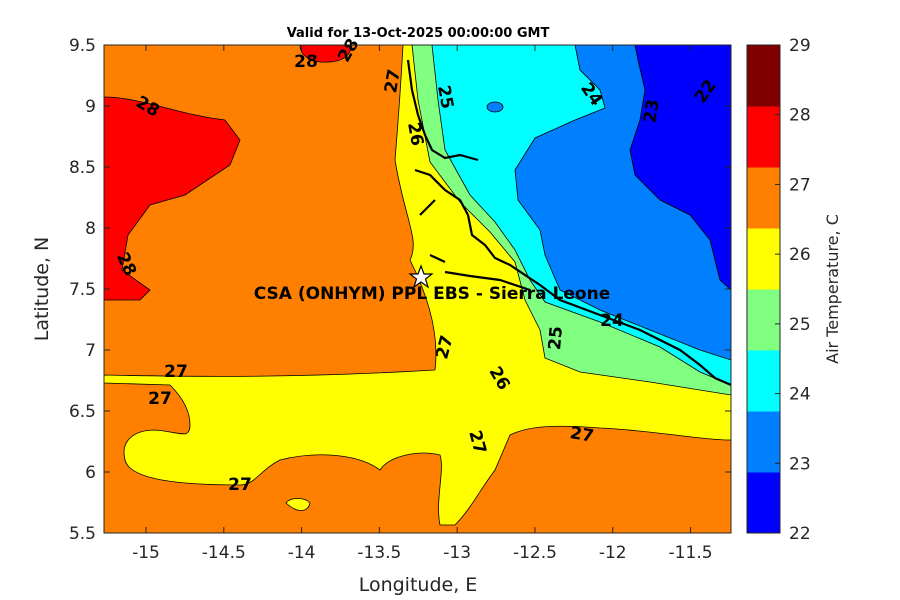  What do you see at coordinates (326, 54) in the screenshot?
I see `region-28-north` at bounding box center [326, 54].